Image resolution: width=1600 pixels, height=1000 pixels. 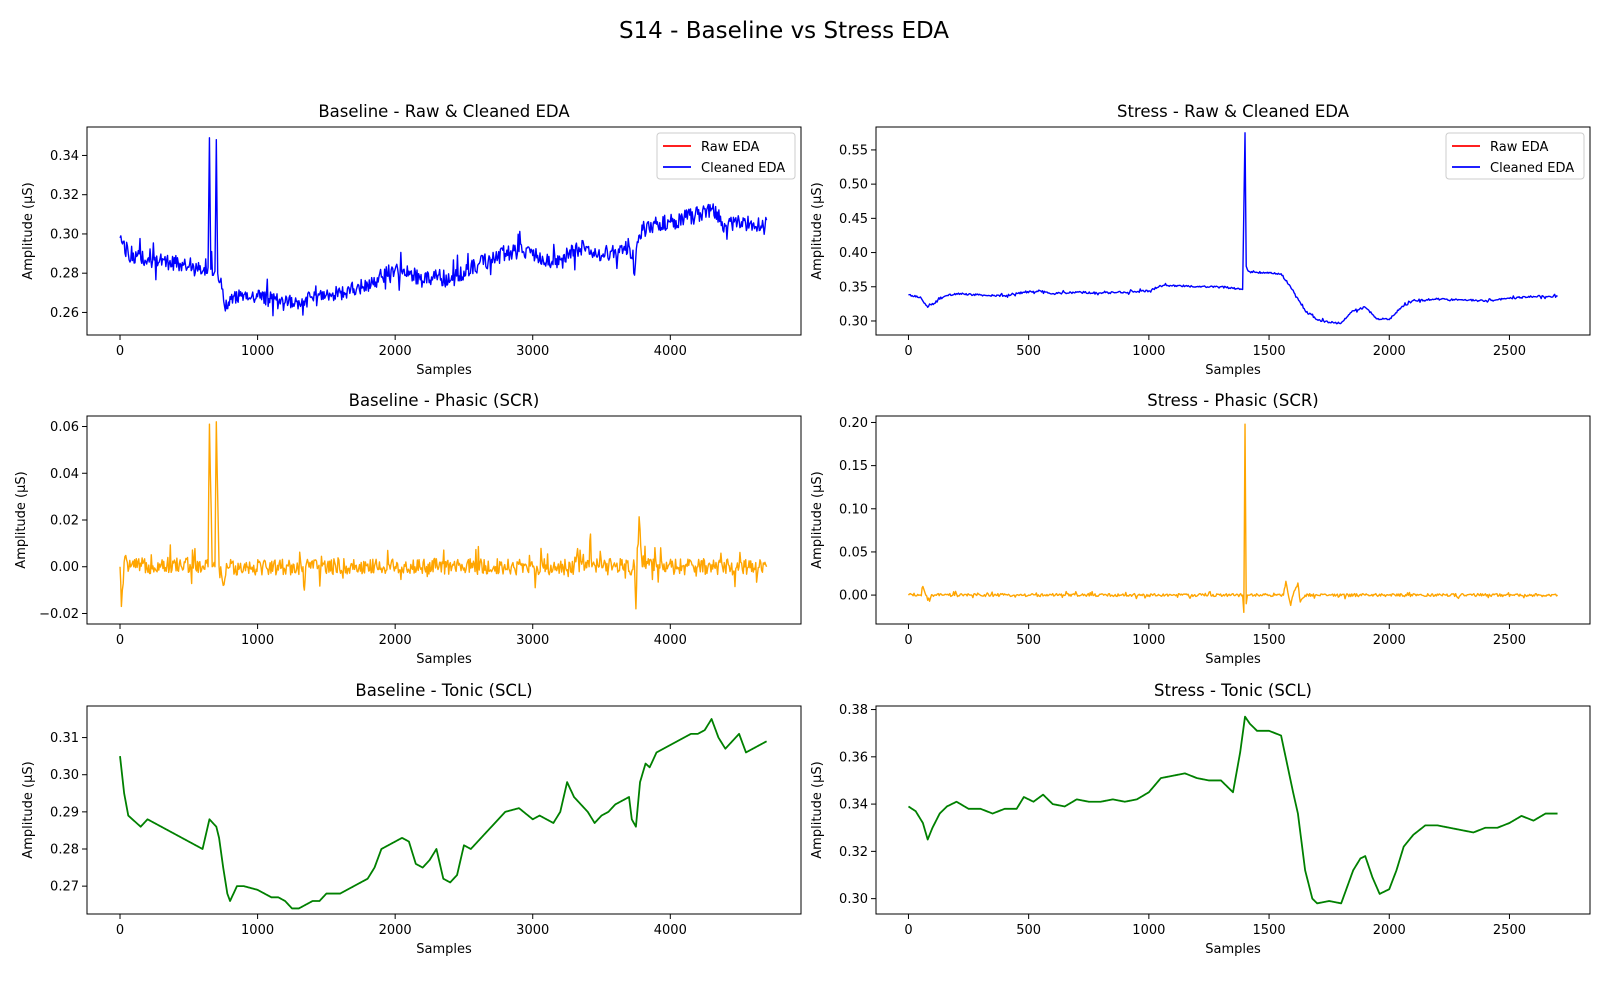 What do you see at coordinates (1233, 690) in the screenshot?
I see `panel-title: Stress - Tonic (SCL)` at bounding box center [1233, 690].